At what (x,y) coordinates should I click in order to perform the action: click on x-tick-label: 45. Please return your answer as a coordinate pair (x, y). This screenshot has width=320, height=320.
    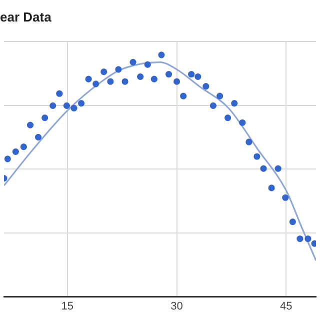
    Looking at the image, I should click on (286, 306).